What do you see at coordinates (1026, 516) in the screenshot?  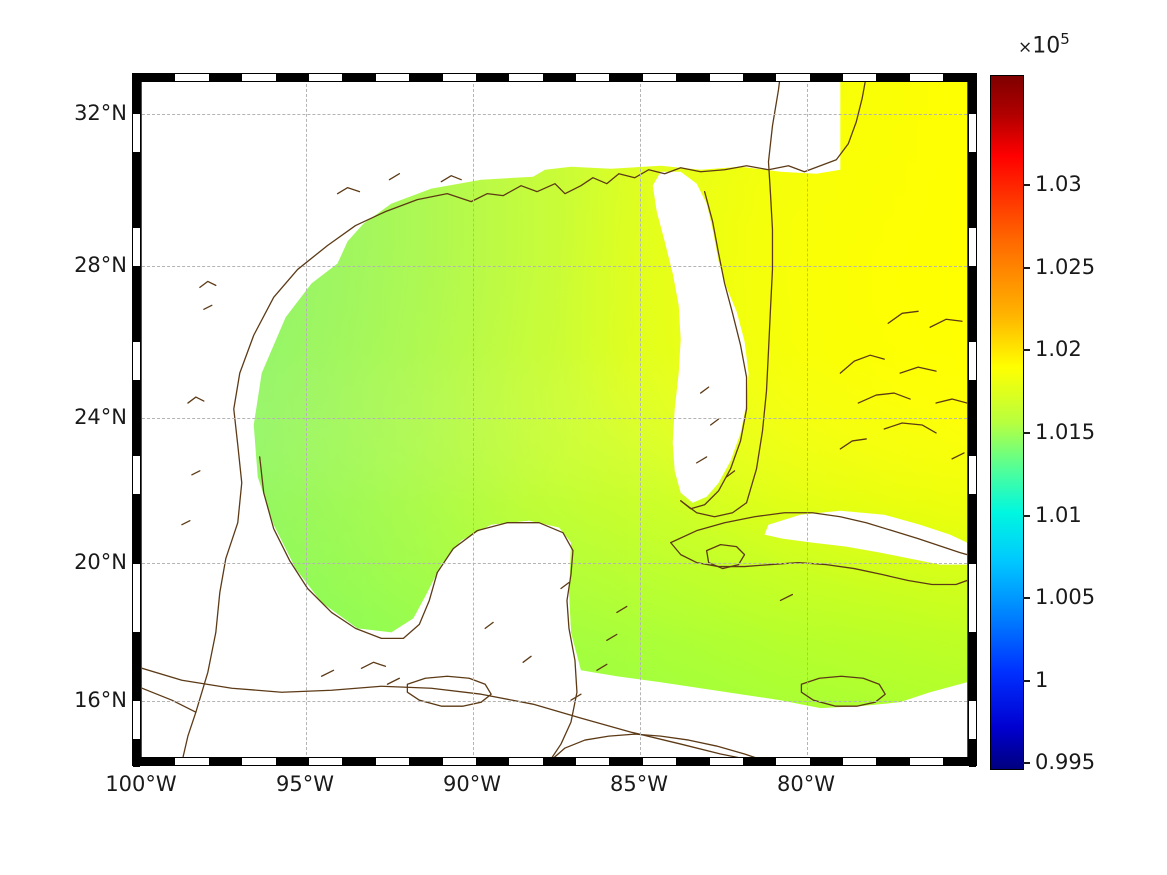 I see `colorbar-tick-1.01` at bounding box center [1026, 516].